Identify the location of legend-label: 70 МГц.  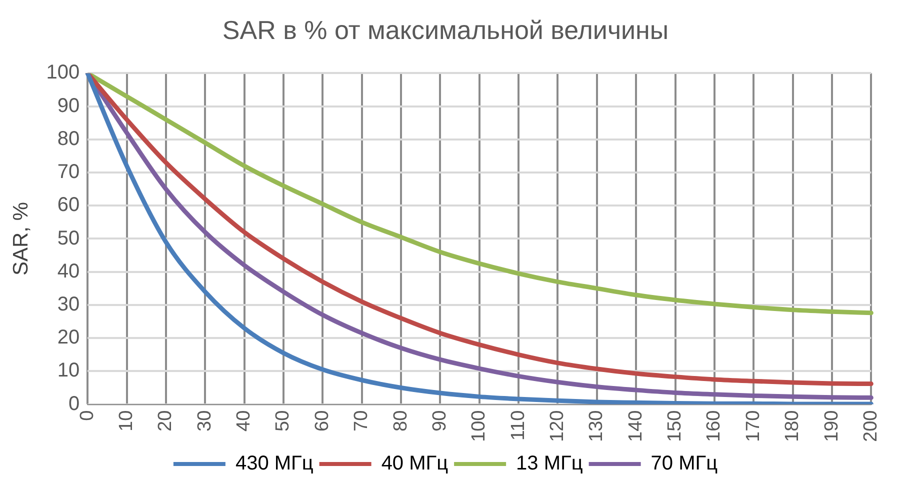
(684, 463).